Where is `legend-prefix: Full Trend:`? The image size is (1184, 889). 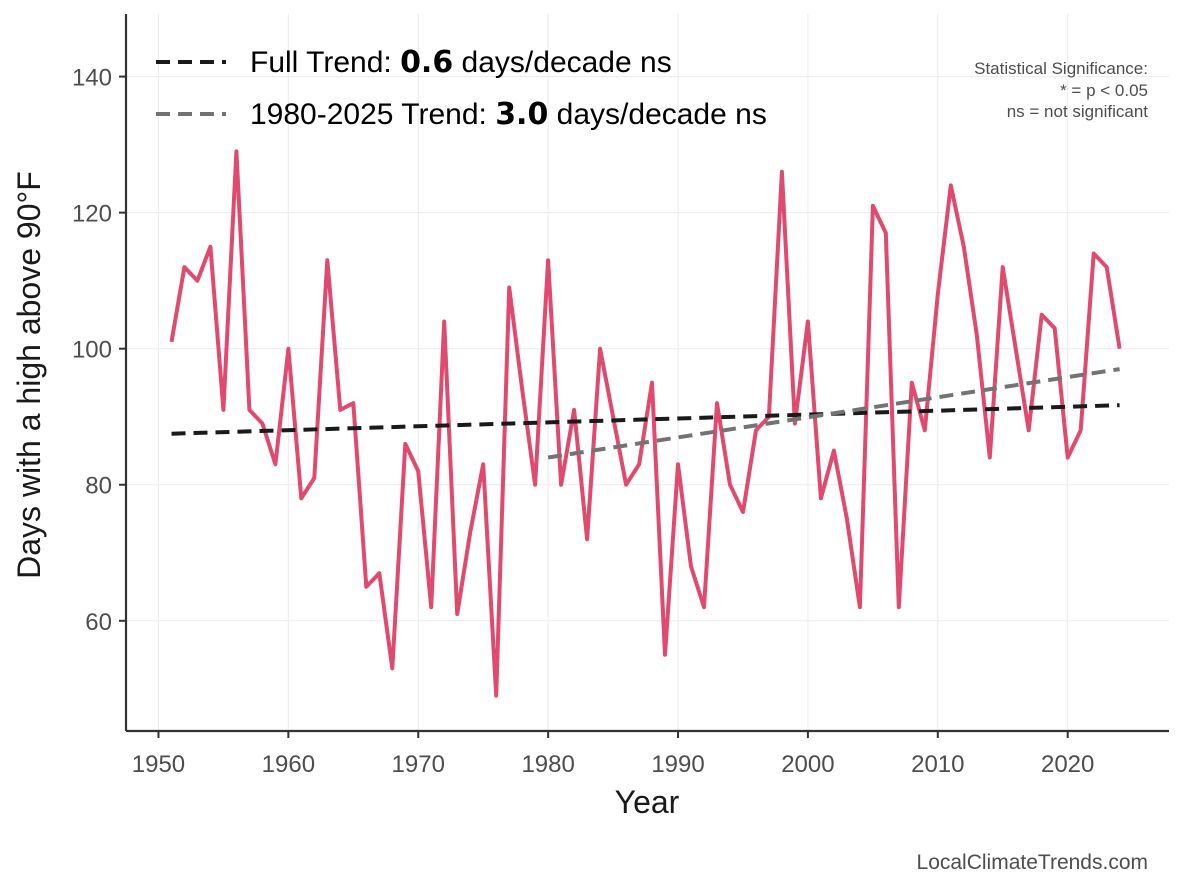
legend-prefix: Full Trend: is located at coordinates (325, 62).